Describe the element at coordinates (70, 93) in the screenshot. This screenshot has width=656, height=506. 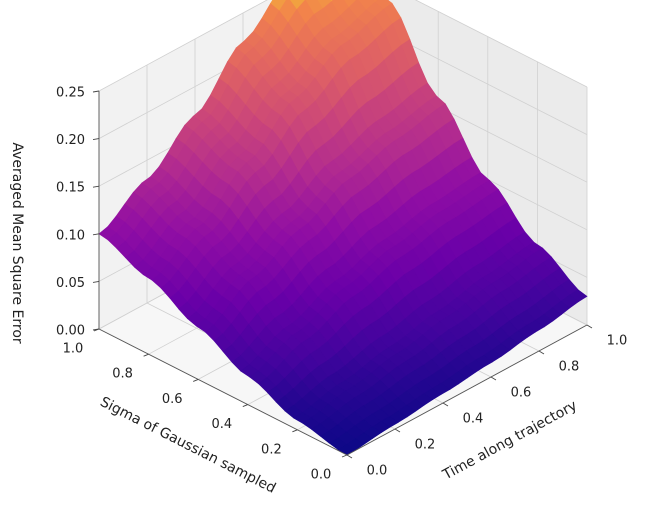
I see `z-tick-label: 0.25` at that location.